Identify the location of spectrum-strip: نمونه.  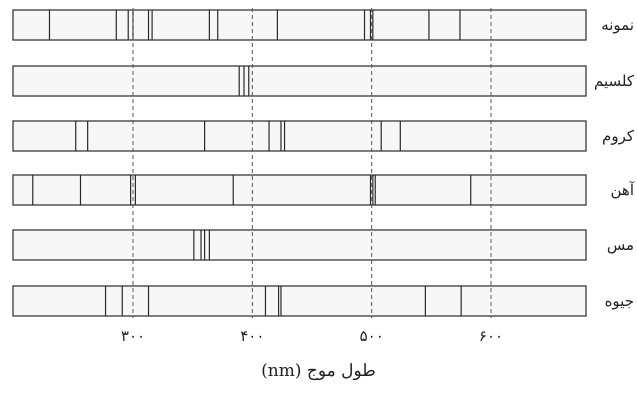
(323, 25).